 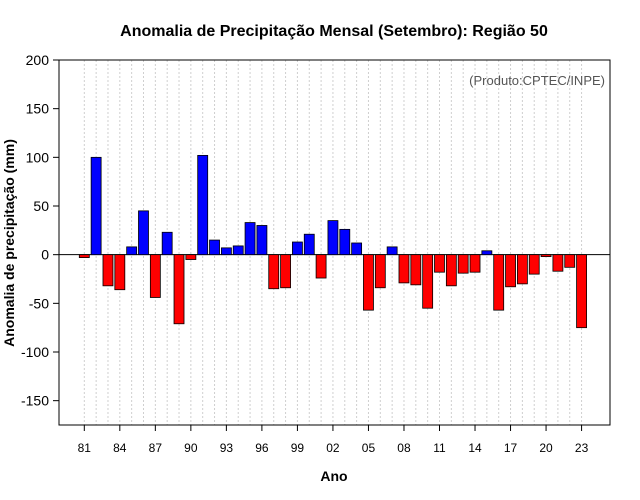 What do you see at coordinates (357, 249) in the screenshot?
I see `bar-2004` at bounding box center [357, 249].